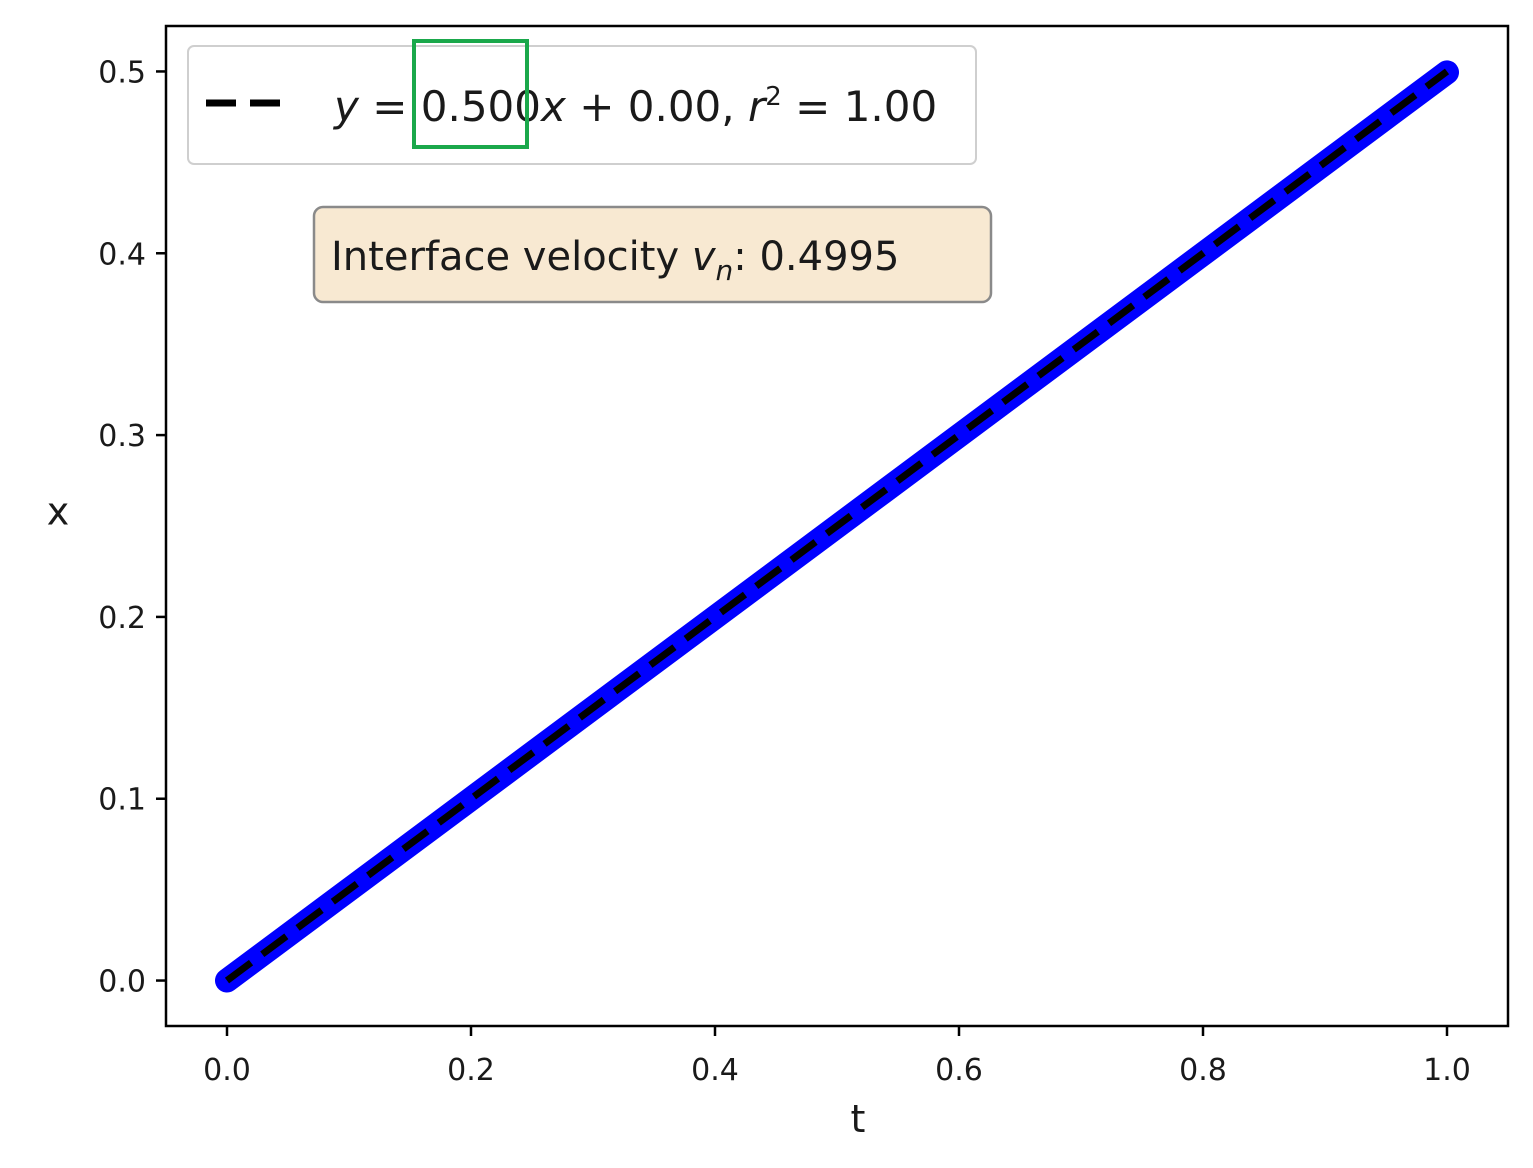  I want to click on annotation-box, so click(652, 254).